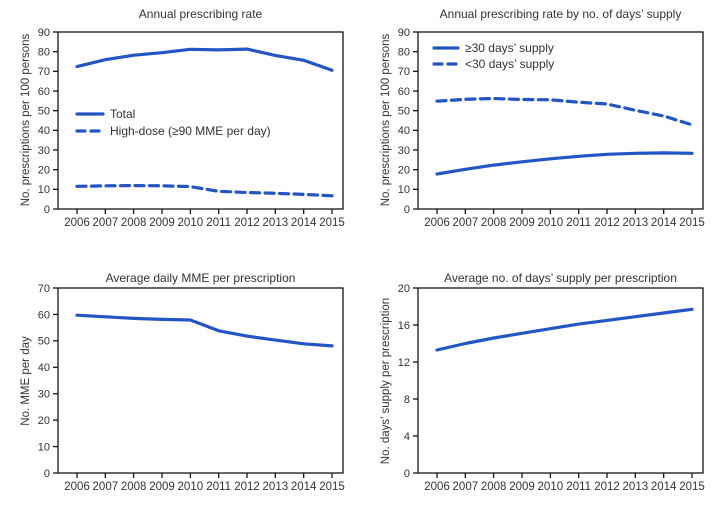 The height and width of the screenshot is (510, 720). I want to click on legend-label: ≥30 days’ supply, so click(509, 48).